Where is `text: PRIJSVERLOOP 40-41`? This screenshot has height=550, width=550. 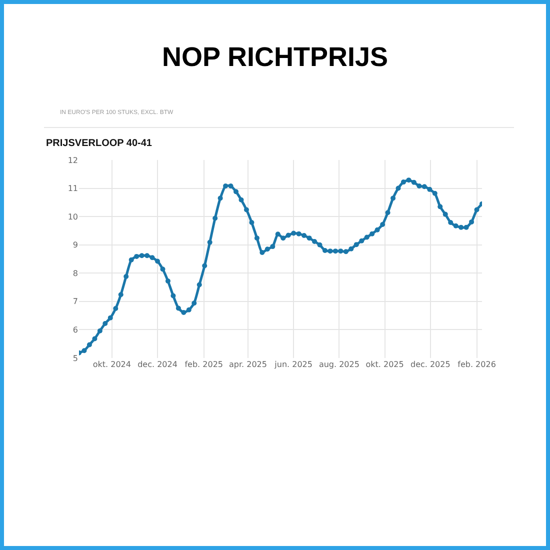
text: PRIJSVERLOOP 40-41 is located at coordinates (99, 143).